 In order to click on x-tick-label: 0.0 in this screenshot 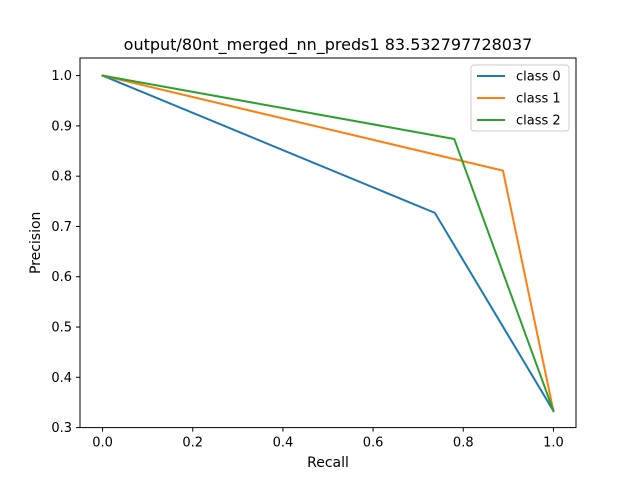, I will do `click(102, 443)`.